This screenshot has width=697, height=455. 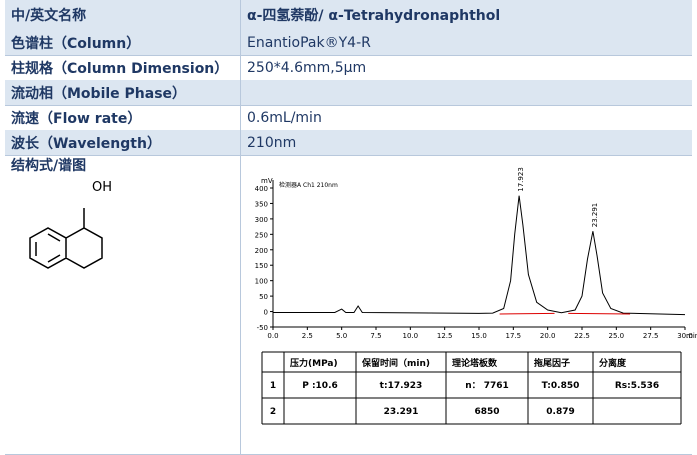 What do you see at coordinates (123, 92) in the screenshot?
I see `spec-label: 流动相（Mobile Phase）` at bounding box center [123, 92].